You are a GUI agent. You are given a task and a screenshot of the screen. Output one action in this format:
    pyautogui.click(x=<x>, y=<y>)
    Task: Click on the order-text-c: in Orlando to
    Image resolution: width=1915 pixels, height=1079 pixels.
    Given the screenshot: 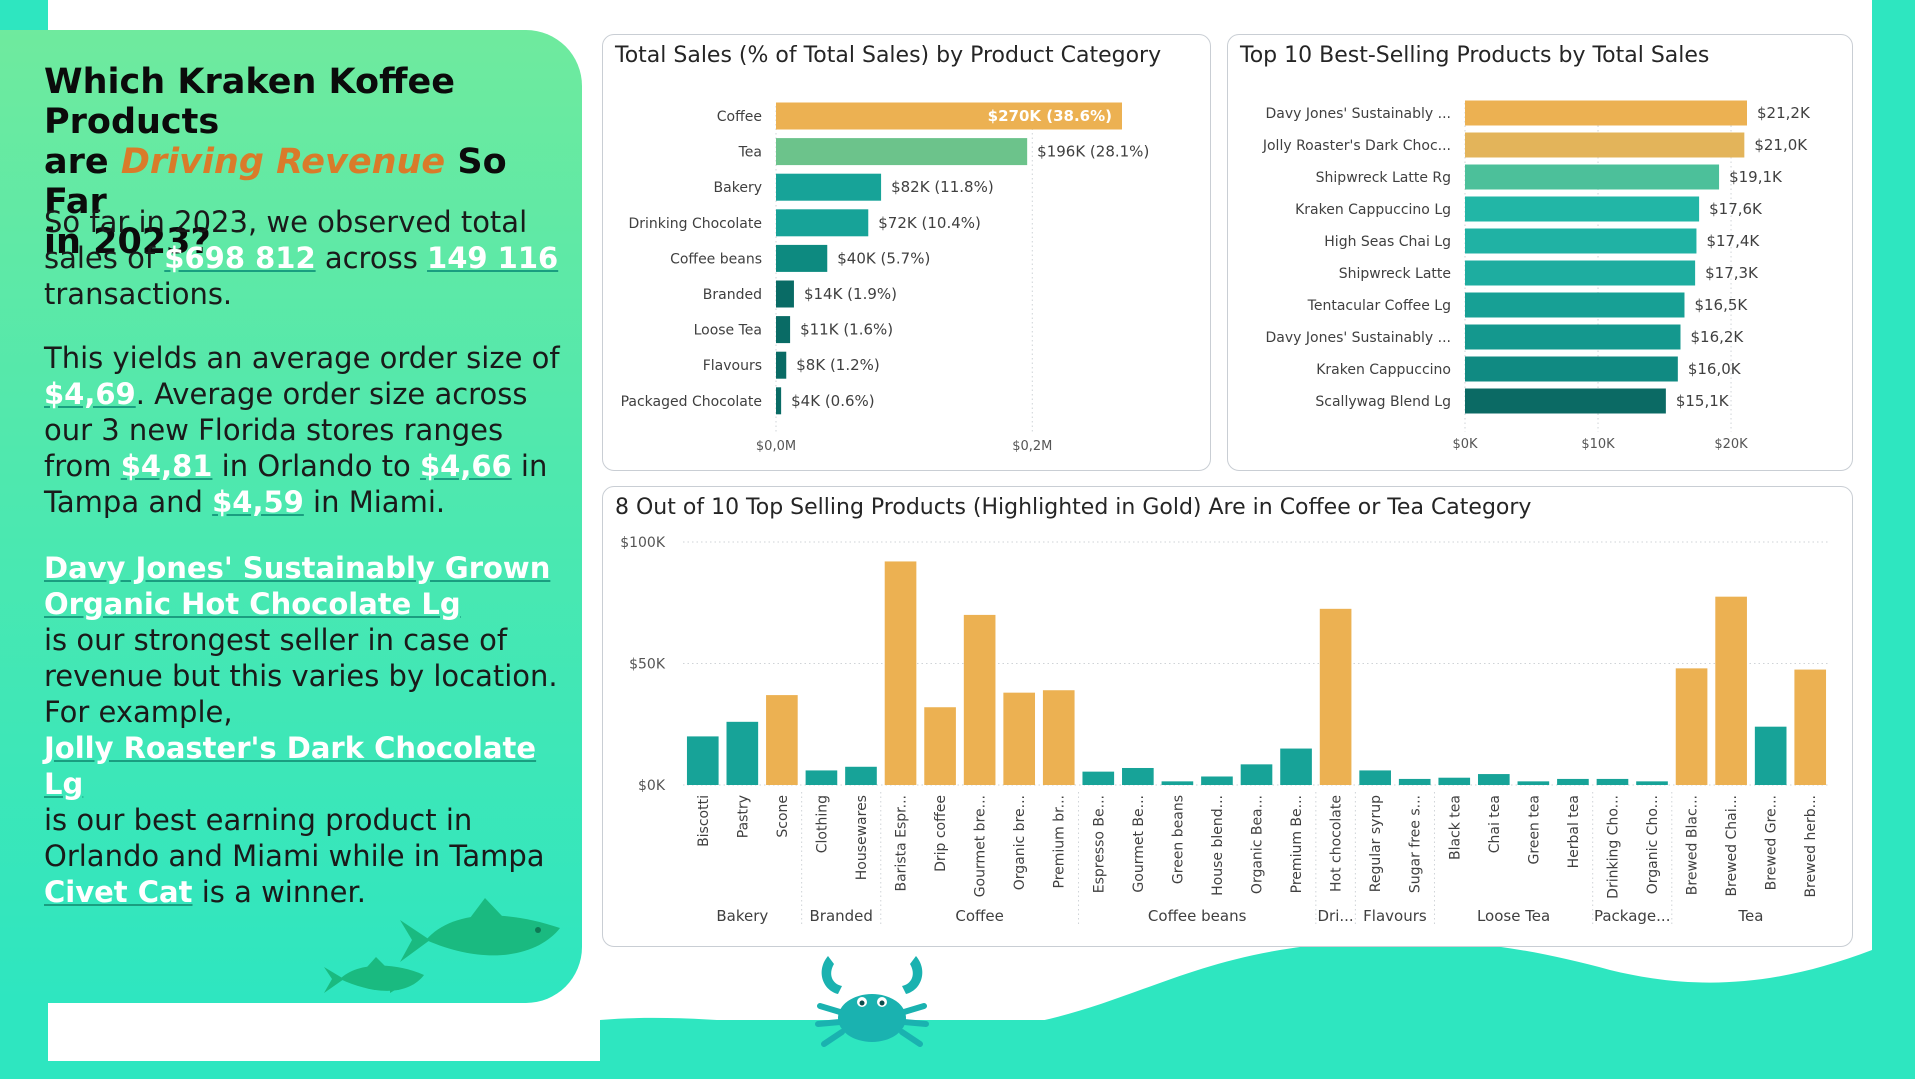 What is the action you would take?
    pyautogui.click(x=316, y=466)
    